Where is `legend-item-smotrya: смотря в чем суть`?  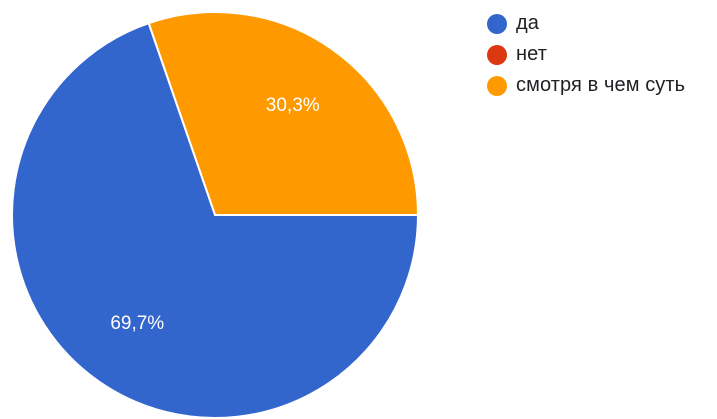
legend-item-smotrya: смотря в чем суть is located at coordinates (586, 85).